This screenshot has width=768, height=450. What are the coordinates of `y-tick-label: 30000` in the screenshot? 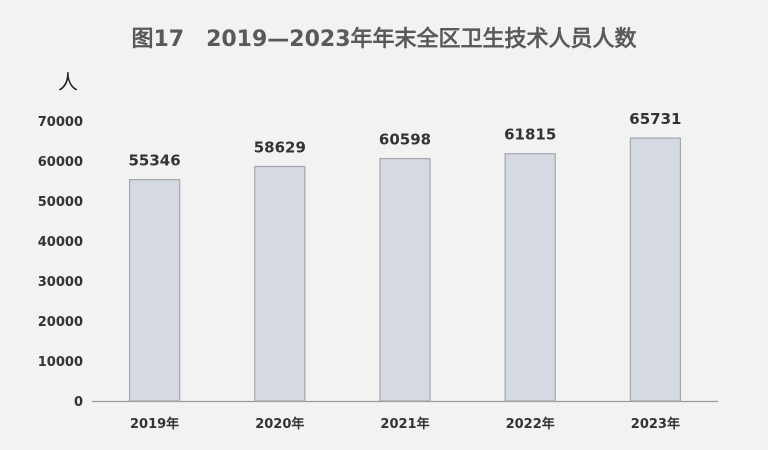 It's located at (60, 282).